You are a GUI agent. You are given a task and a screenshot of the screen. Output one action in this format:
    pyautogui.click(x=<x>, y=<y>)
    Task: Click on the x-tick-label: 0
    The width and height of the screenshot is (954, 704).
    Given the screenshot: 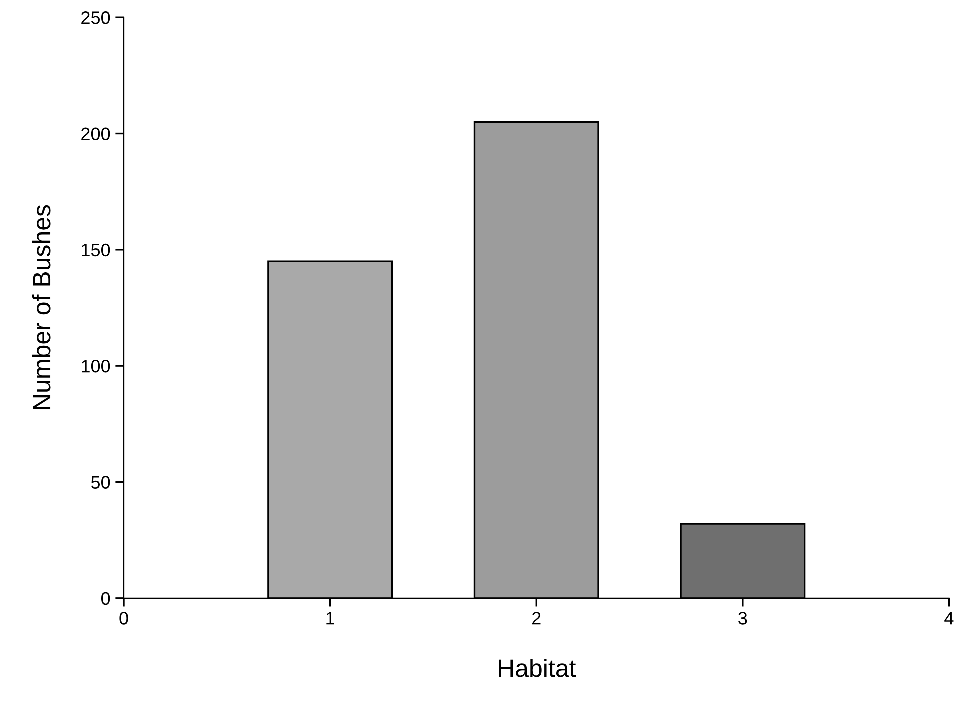 What is the action you would take?
    pyautogui.click(x=124, y=618)
    